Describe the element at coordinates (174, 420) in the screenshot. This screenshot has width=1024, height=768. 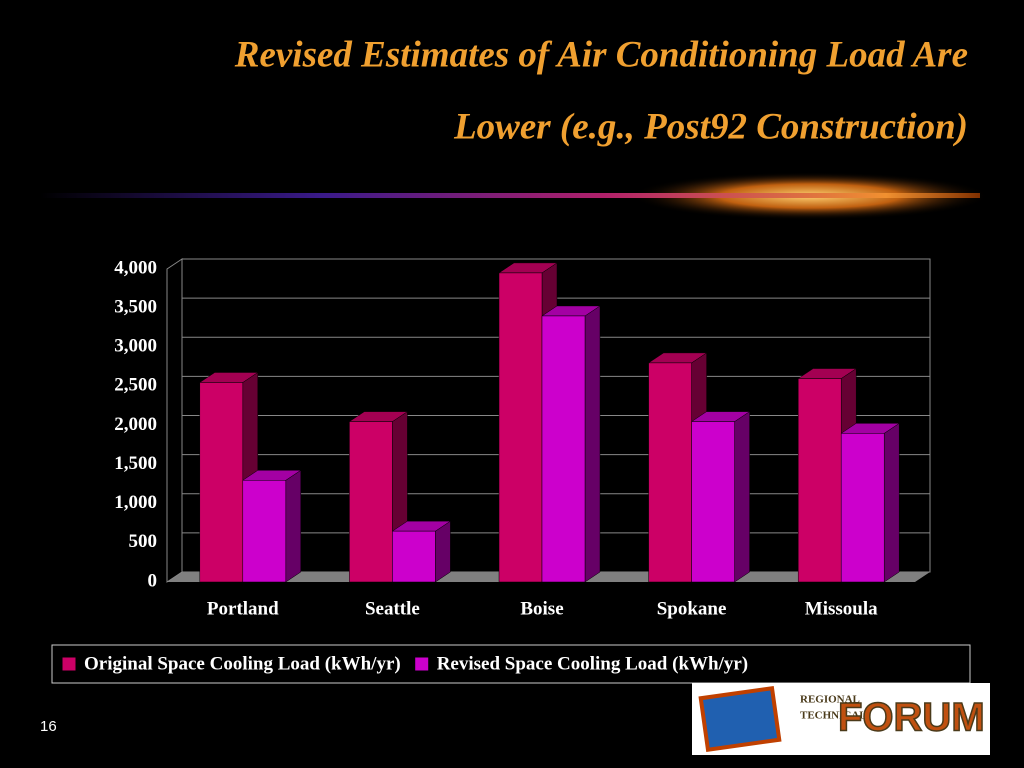
I see `side-wall` at that location.